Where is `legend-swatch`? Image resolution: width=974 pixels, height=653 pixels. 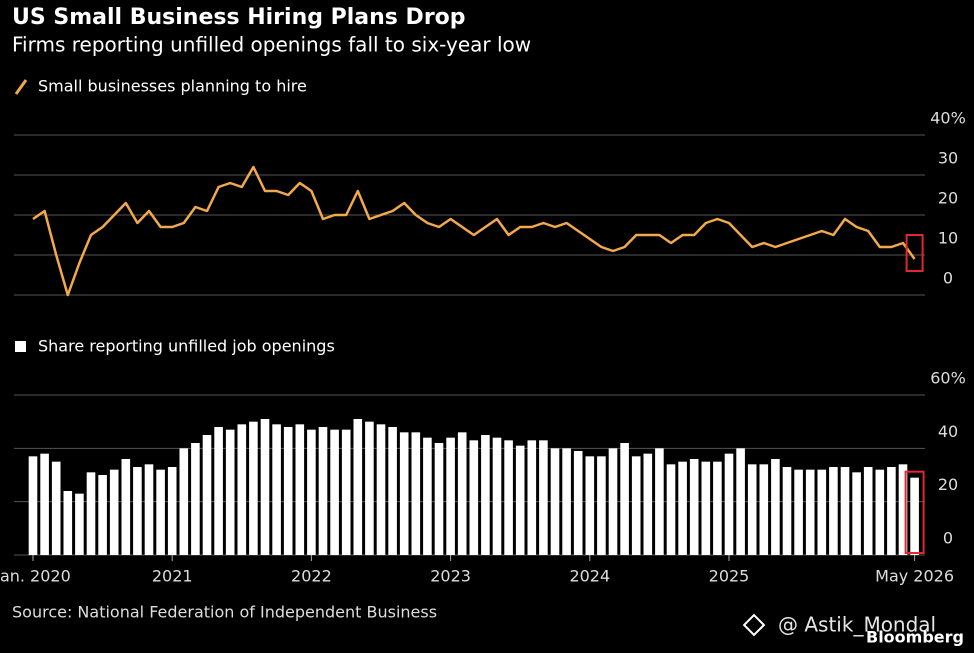 legend-swatch is located at coordinates (21, 87).